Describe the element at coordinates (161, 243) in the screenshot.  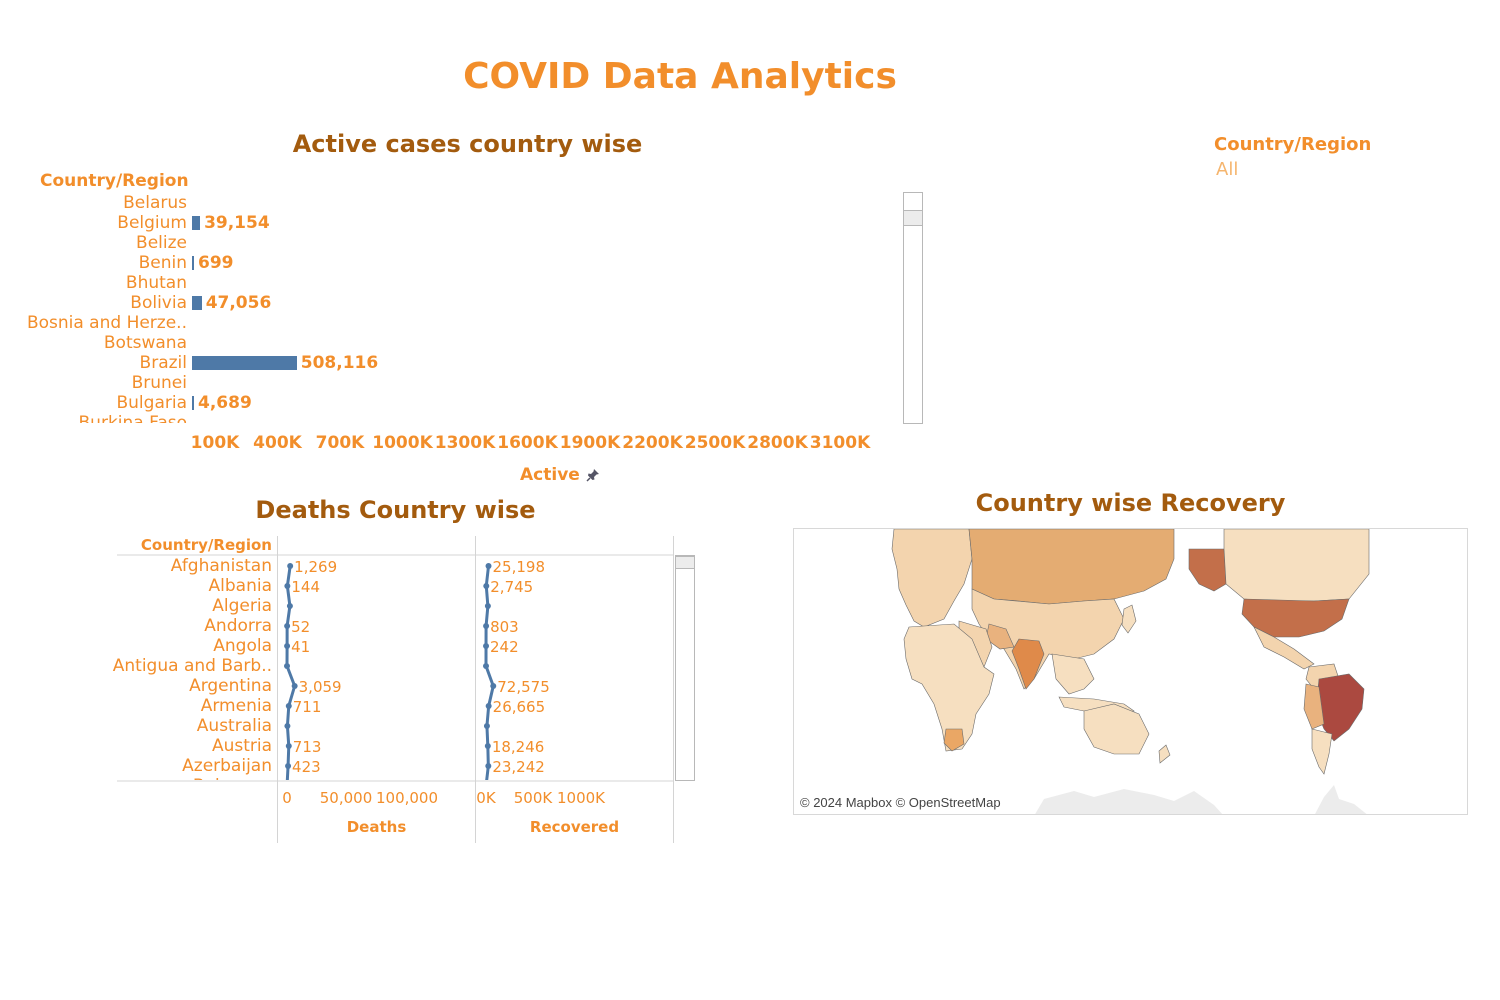
I see `active-row-label: Belize` at that location.